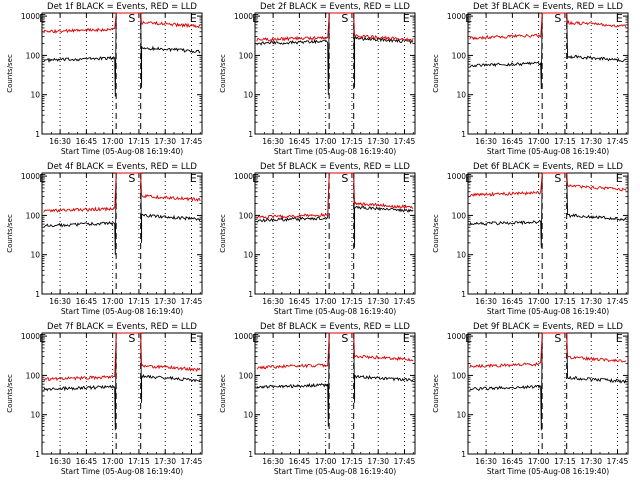 The width and height of the screenshot is (640, 480). What do you see at coordinates (122, 7) in the screenshot?
I see `panel-title: Det 1f BLACK = Events, RED = LLD` at bounding box center [122, 7].